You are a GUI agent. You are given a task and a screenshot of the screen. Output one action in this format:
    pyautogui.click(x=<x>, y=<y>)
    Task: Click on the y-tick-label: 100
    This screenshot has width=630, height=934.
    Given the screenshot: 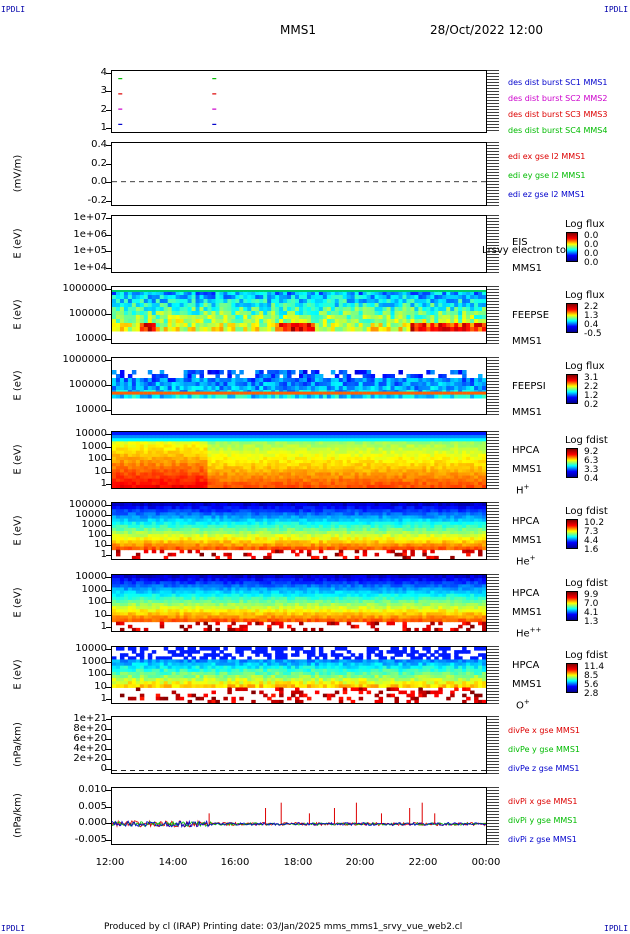 What is the action you would take?
    pyautogui.click(x=97, y=534)
    